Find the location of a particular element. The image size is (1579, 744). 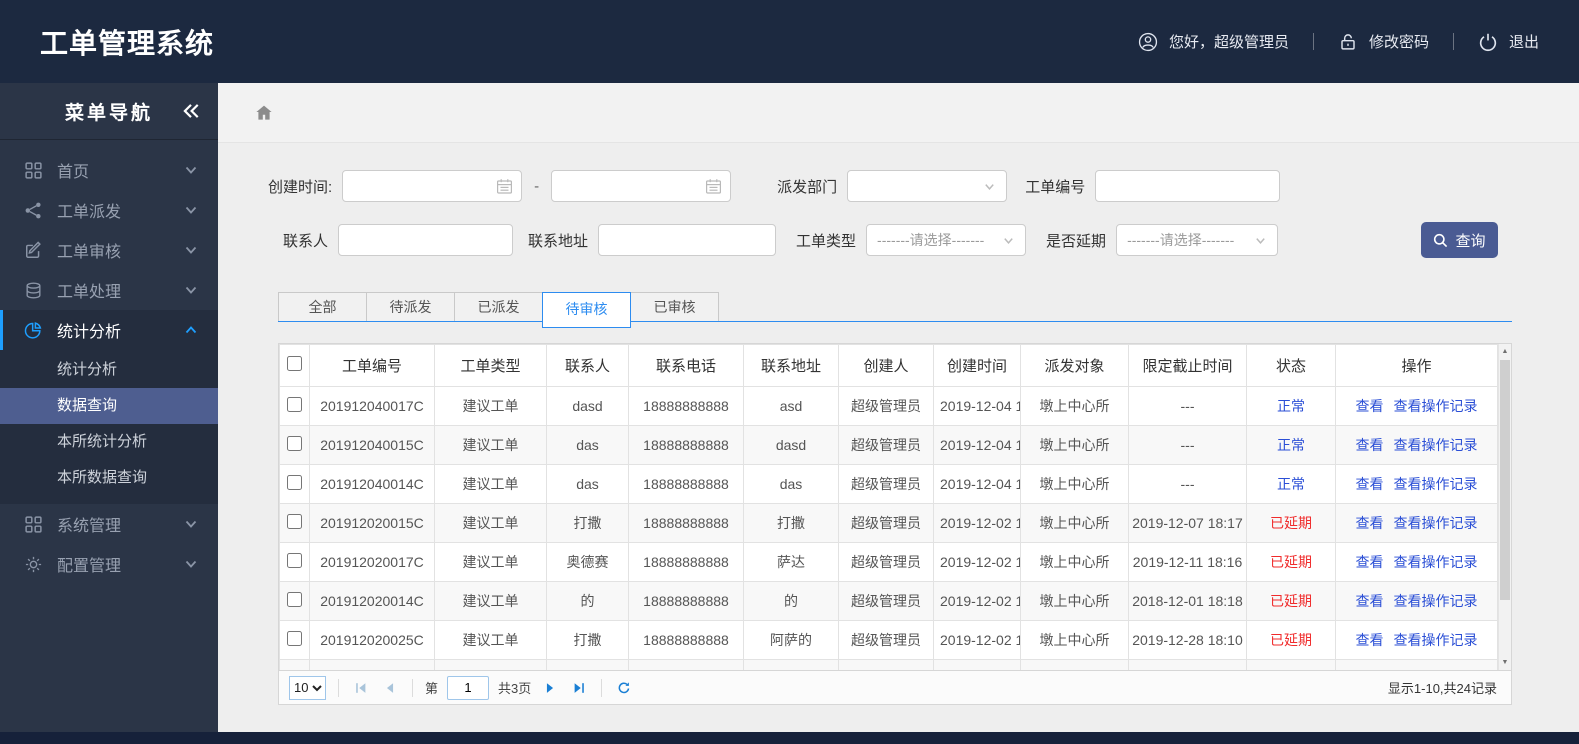

sidebar-item-3: 工单处理 is located at coordinates (109, 290).